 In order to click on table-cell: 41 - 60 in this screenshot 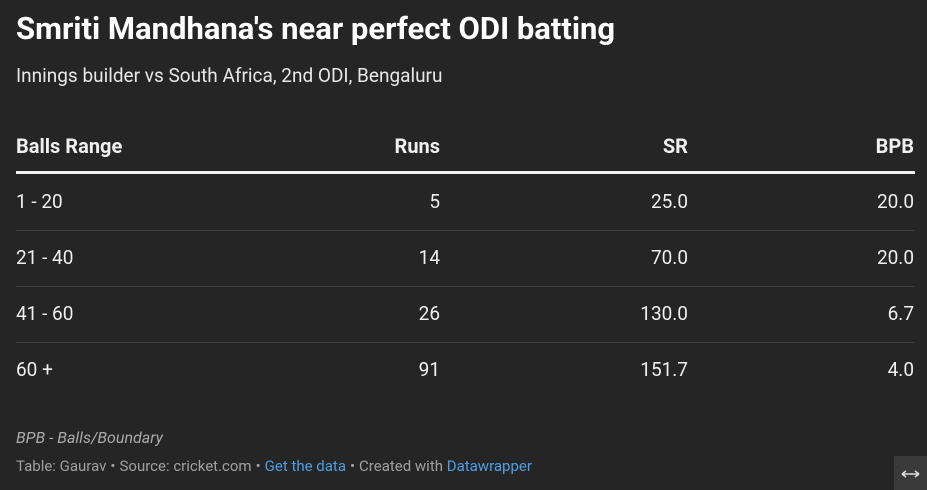, I will do `click(45, 313)`.